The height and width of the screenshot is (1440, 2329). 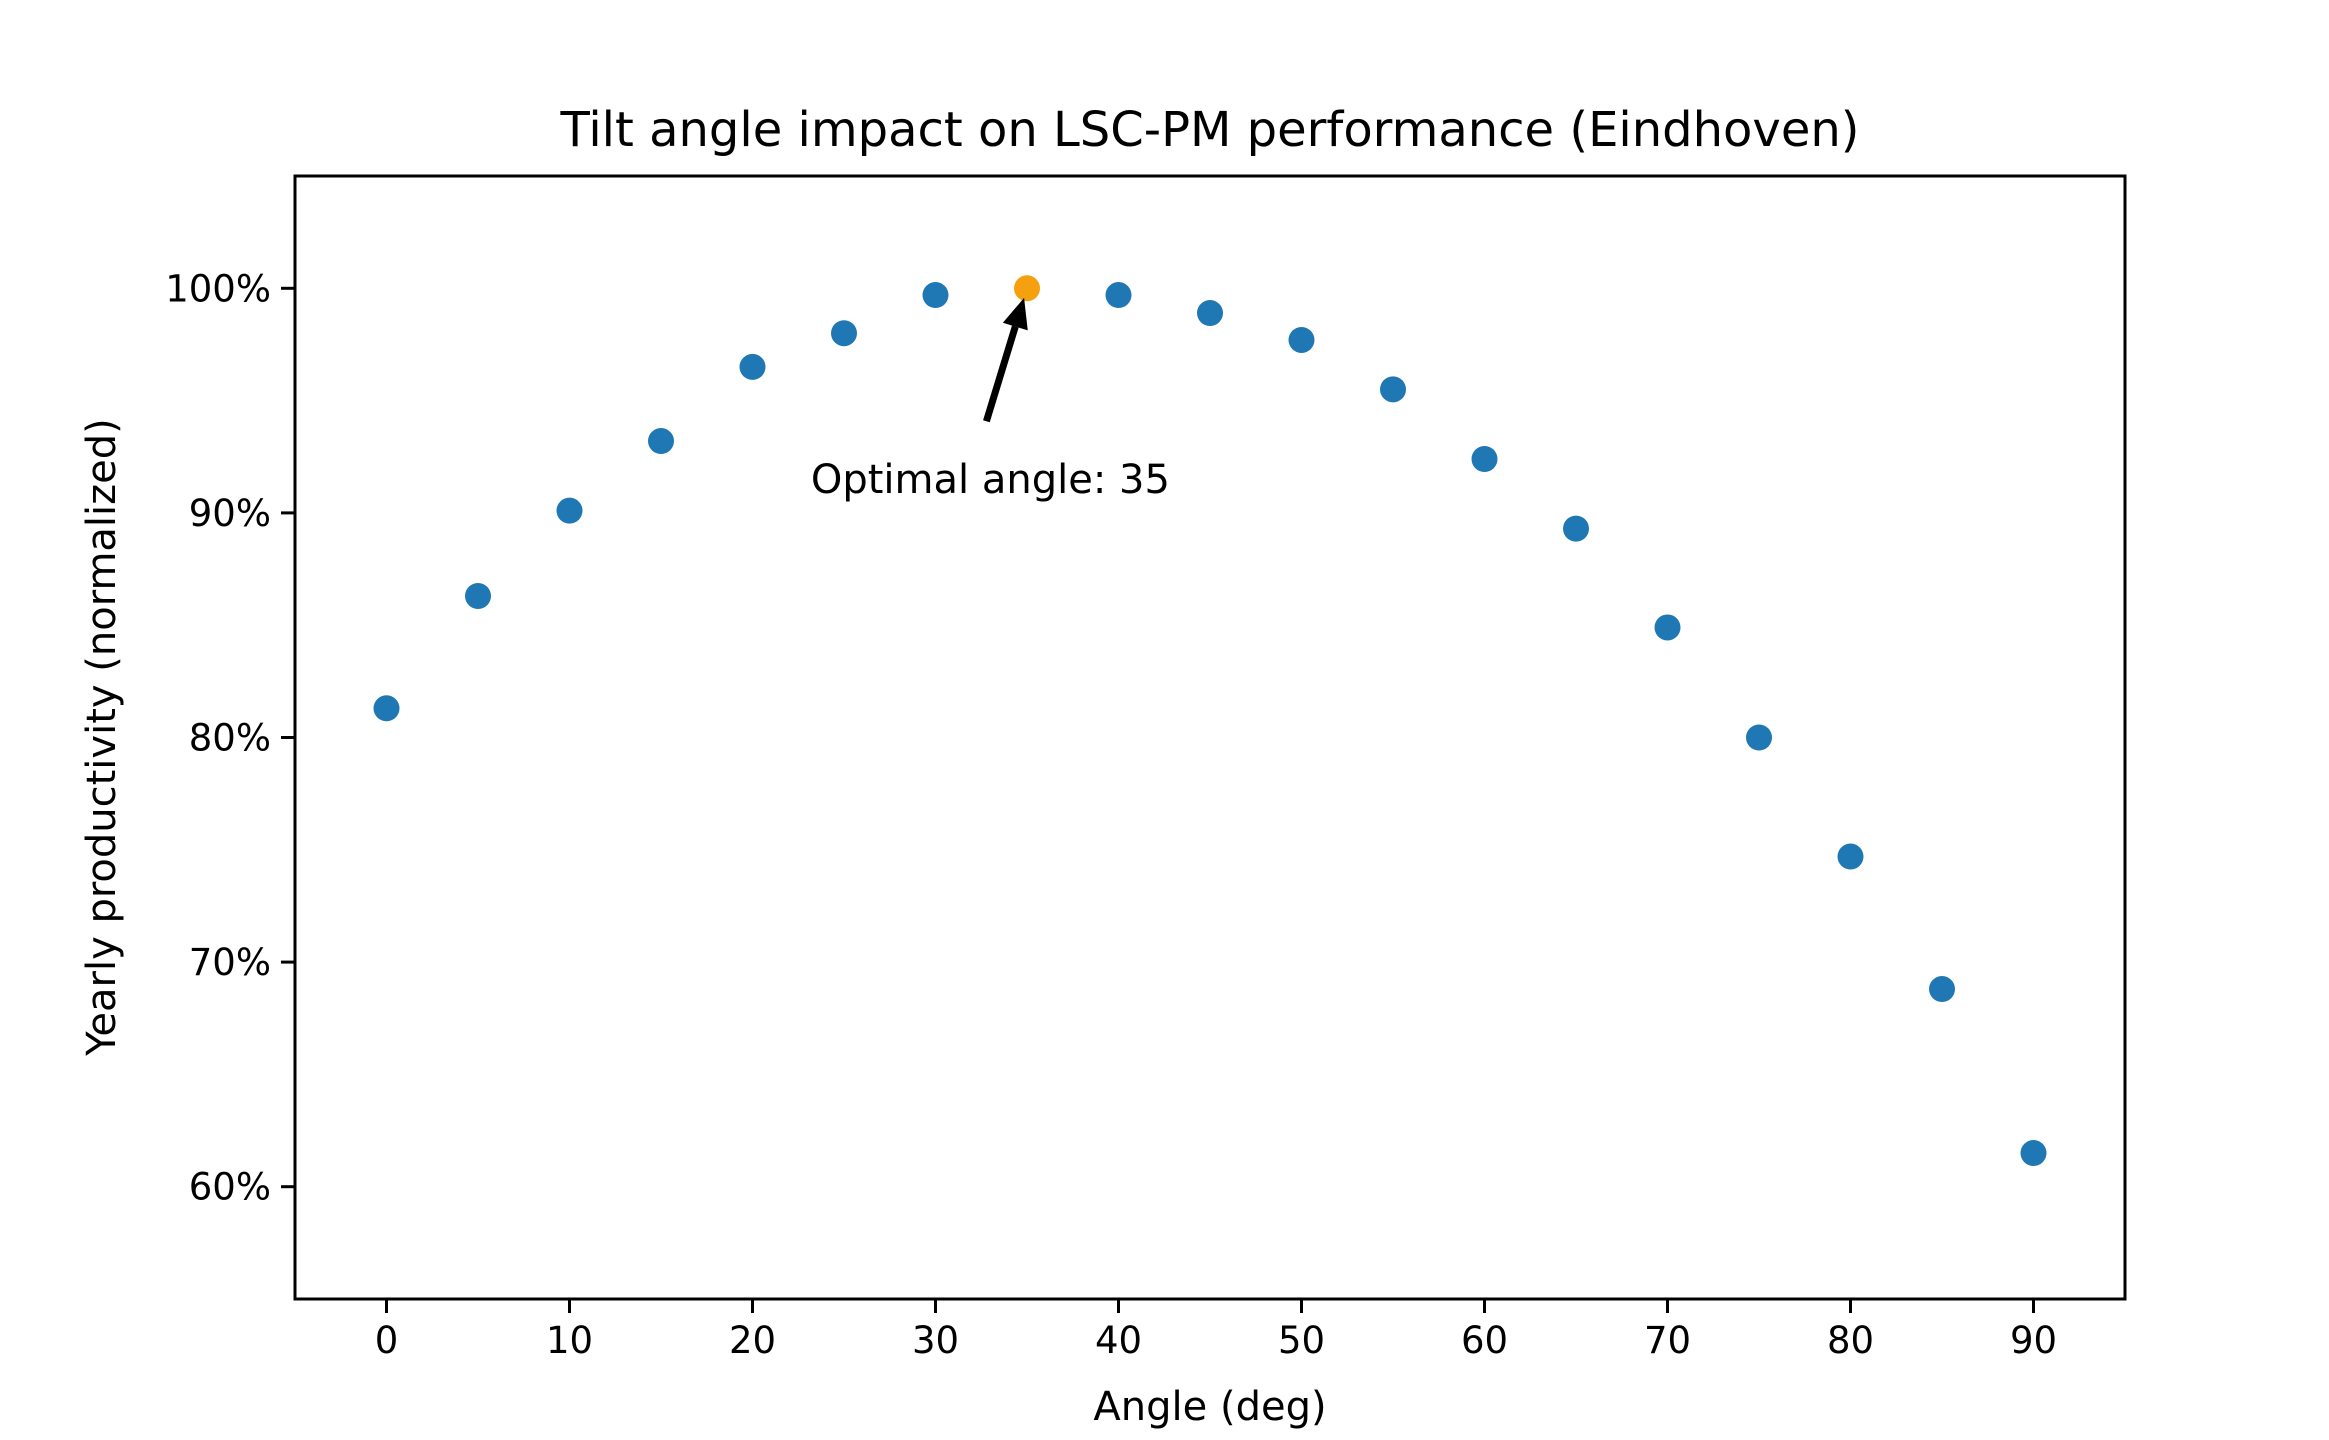 I want to click on x-tick-label: 40, so click(x=1118, y=1340).